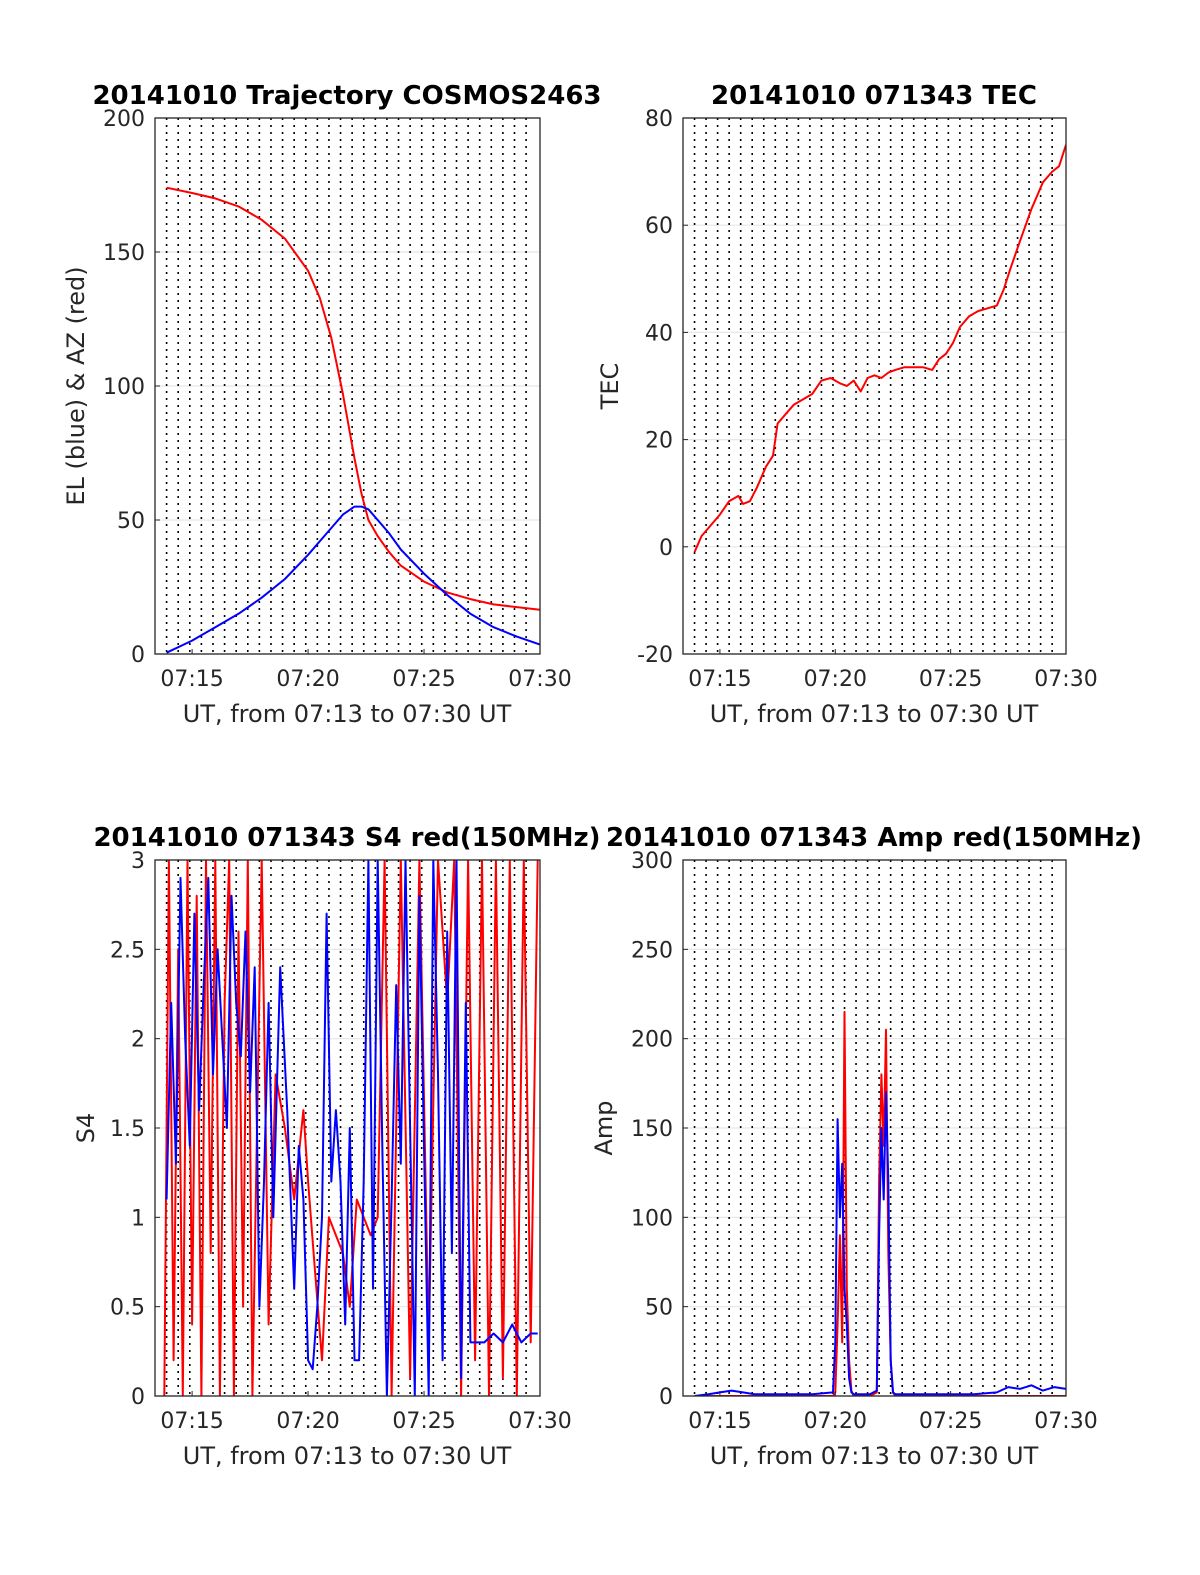 The image size is (1200, 1575). What do you see at coordinates (659, 226) in the screenshot?
I see `y-tick-label: 60` at bounding box center [659, 226].